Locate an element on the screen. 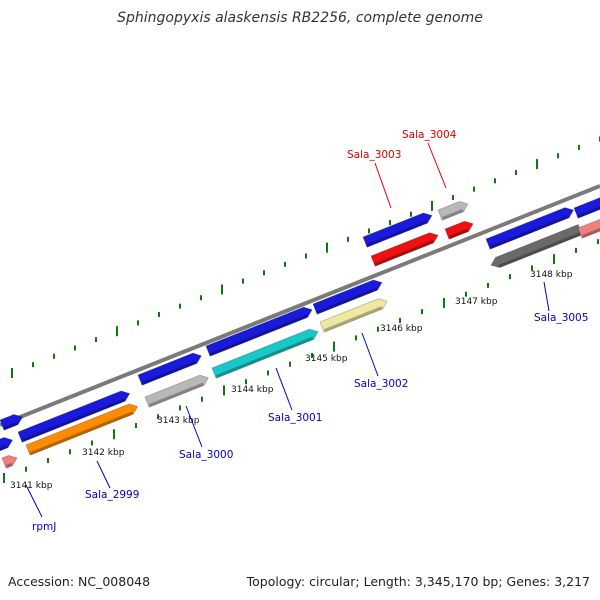 The width and height of the screenshot is (600, 600). gene-label: rpmJ is located at coordinates (44, 527).